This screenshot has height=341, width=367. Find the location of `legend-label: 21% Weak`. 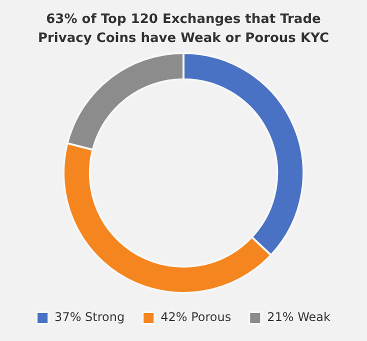

legend-label: 21% Weak is located at coordinates (298, 317).